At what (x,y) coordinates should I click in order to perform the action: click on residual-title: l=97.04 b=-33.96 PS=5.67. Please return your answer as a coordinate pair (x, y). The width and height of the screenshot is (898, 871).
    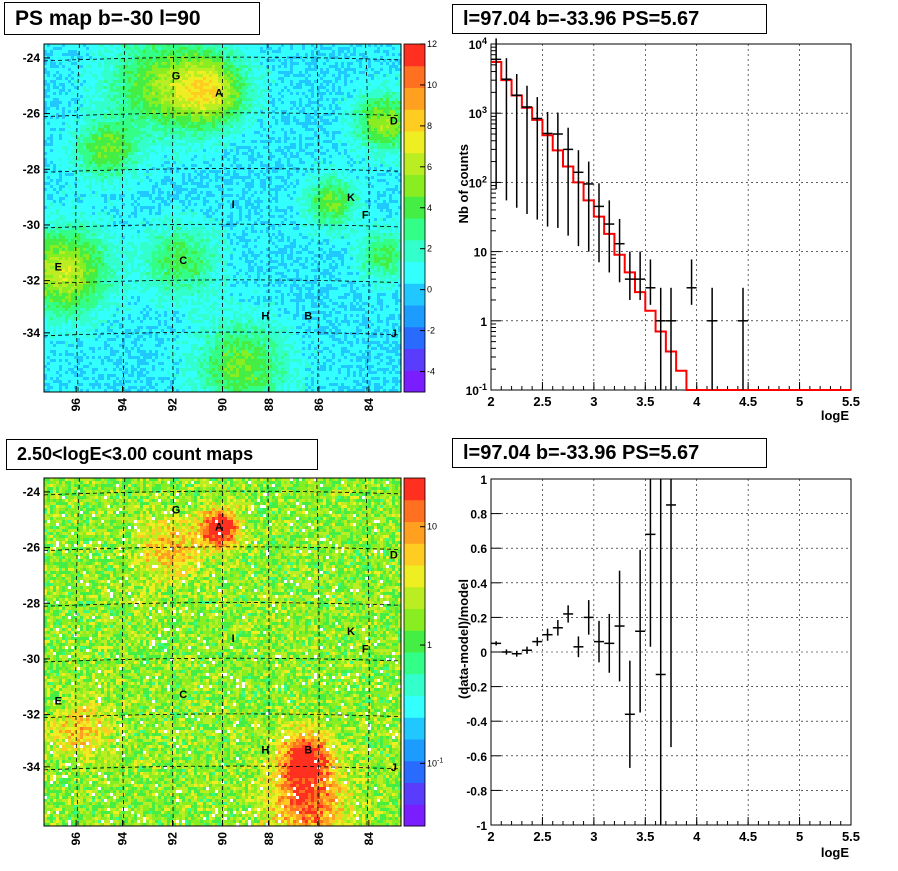
    Looking at the image, I should click on (609, 453).